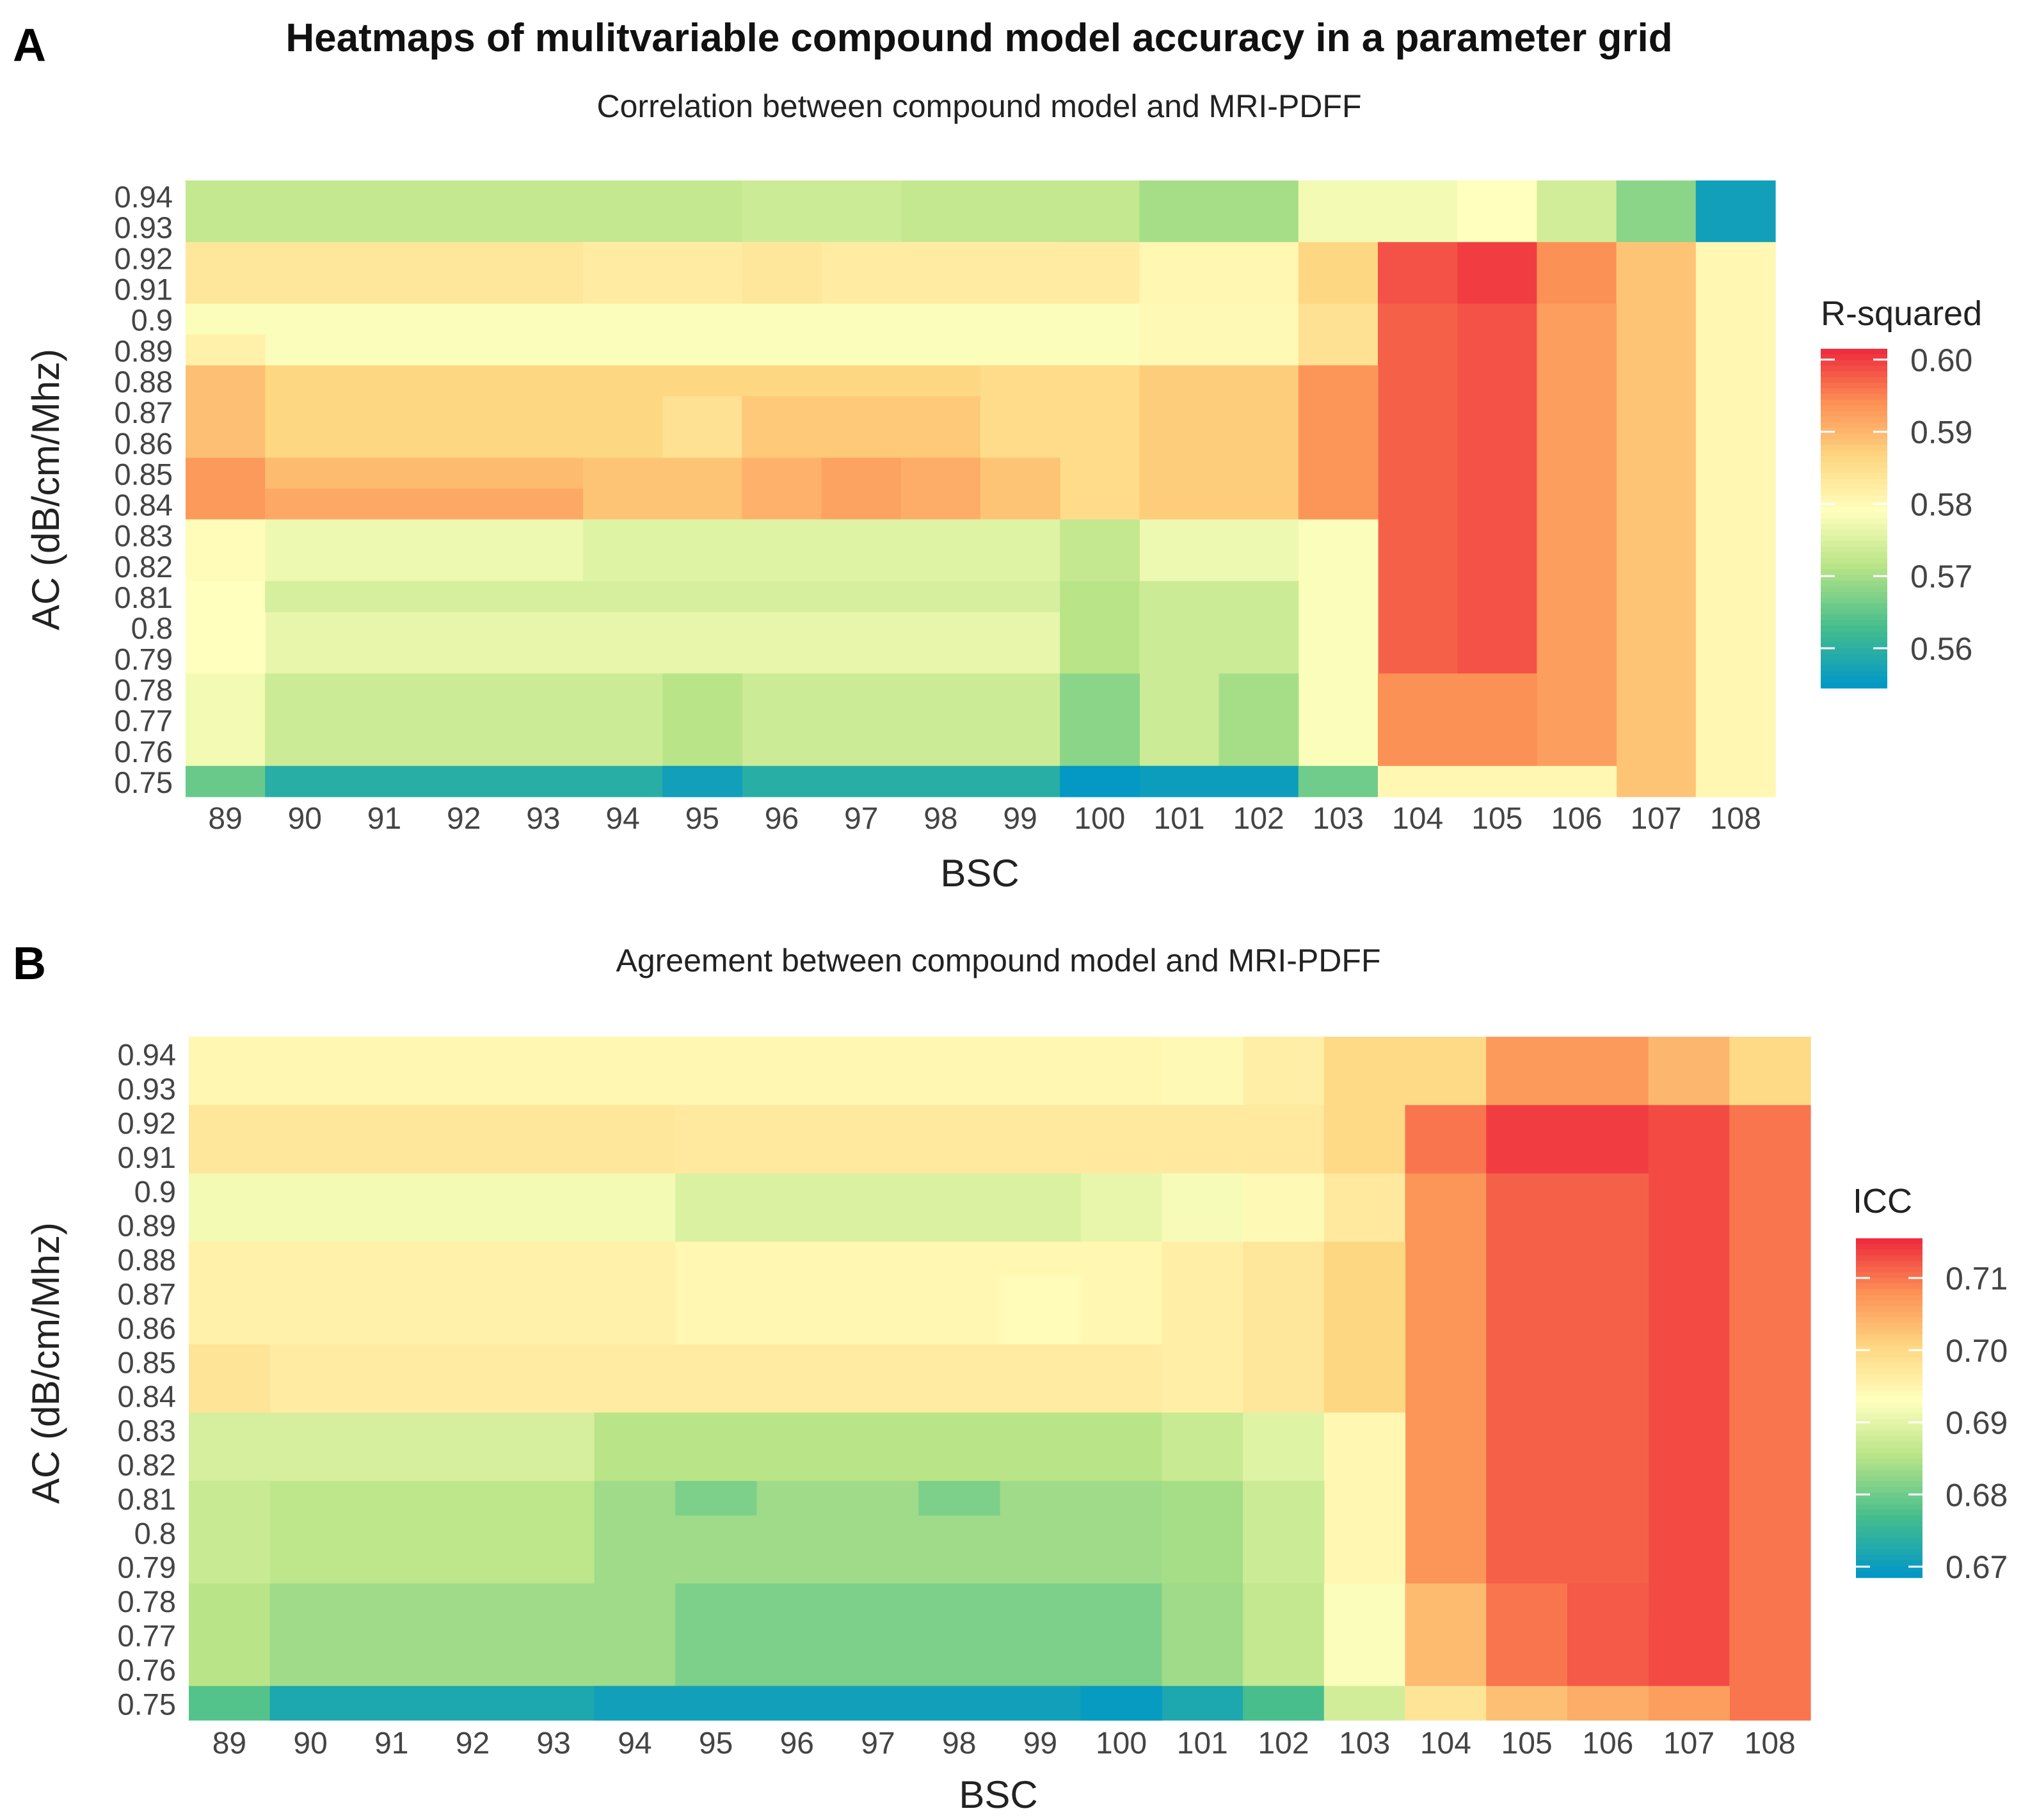  What do you see at coordinates (147, 1568) in the screenshot?
I see `y-tick-label: 0.79` at bounding box center [147, 1568].